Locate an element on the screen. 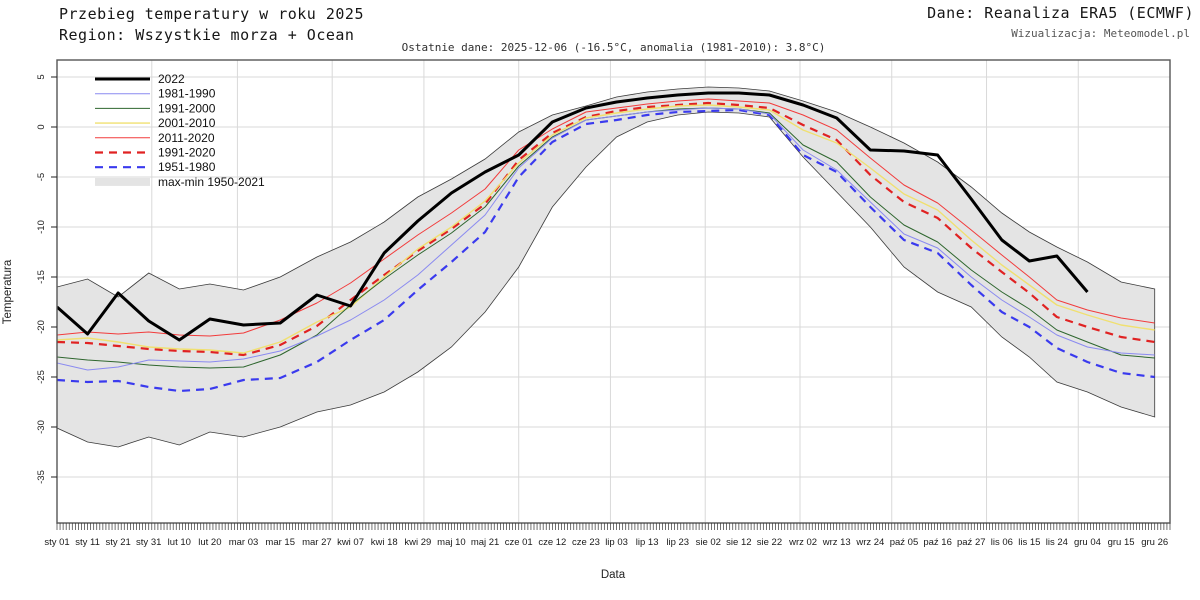 Image resolution: width=1200 pixels, height=600 pixels. x-tick-label: gru 15 is located at coordinates (1121, 542).